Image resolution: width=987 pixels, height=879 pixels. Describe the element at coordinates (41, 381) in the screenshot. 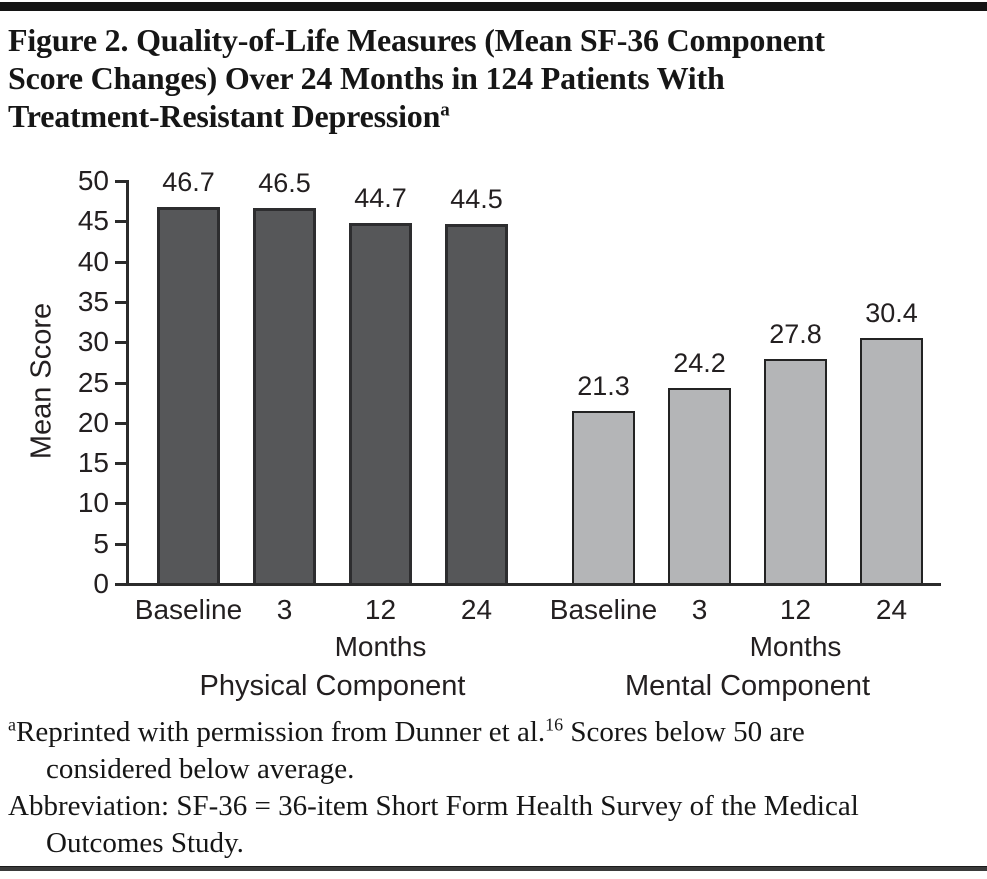

I see `y-axis-title: Mean Score` at that location.